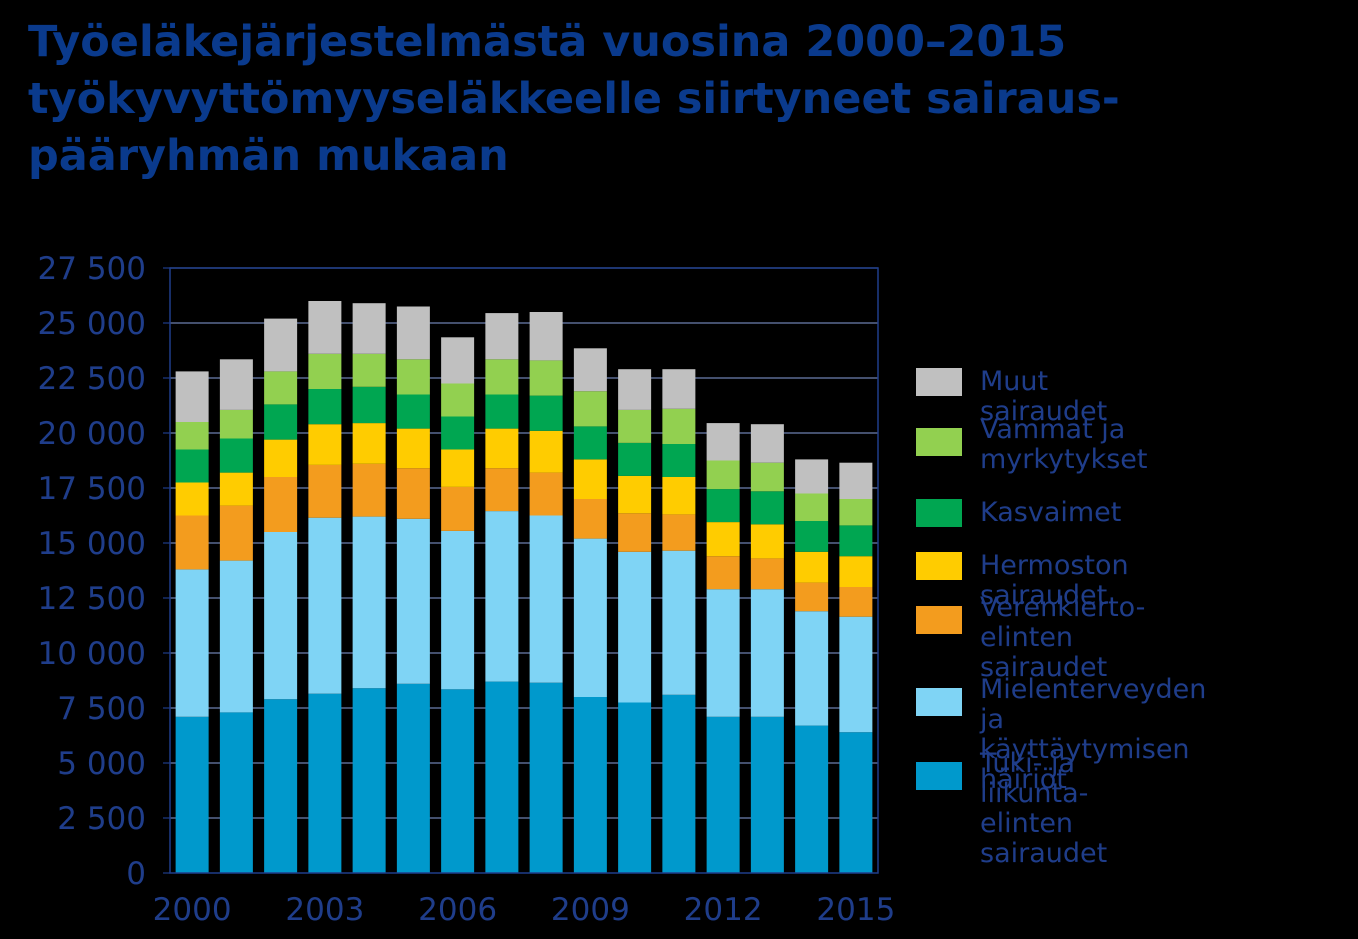 The width and height of the screenshot is (1358, 939). I want to click on y-tick-label: 22 500, so click(92, 379).